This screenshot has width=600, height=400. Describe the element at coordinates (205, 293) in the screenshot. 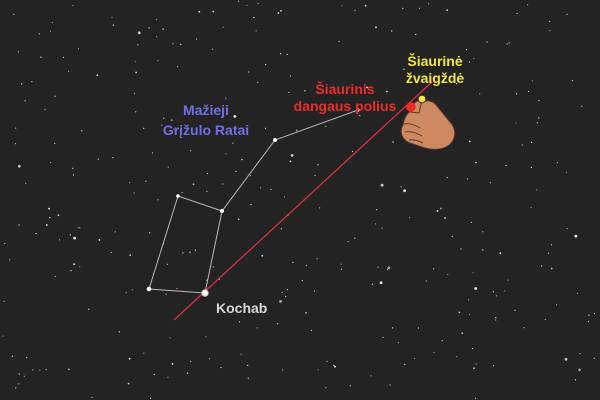

I see `star-kochab` at that location.